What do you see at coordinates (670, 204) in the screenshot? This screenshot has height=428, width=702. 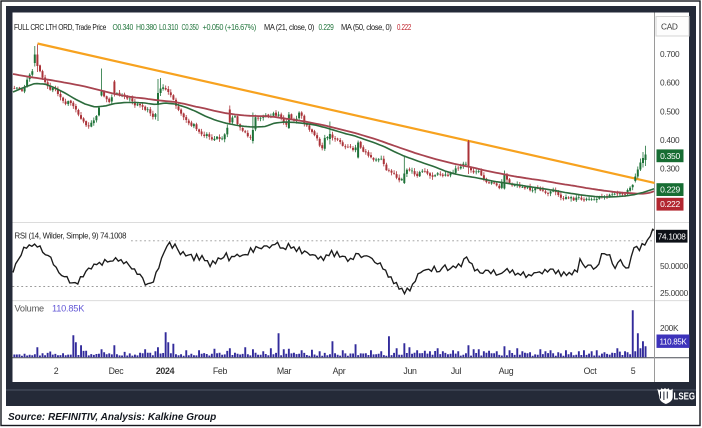 I see `svg-text: 0.222` at bounding box center [670, 204].